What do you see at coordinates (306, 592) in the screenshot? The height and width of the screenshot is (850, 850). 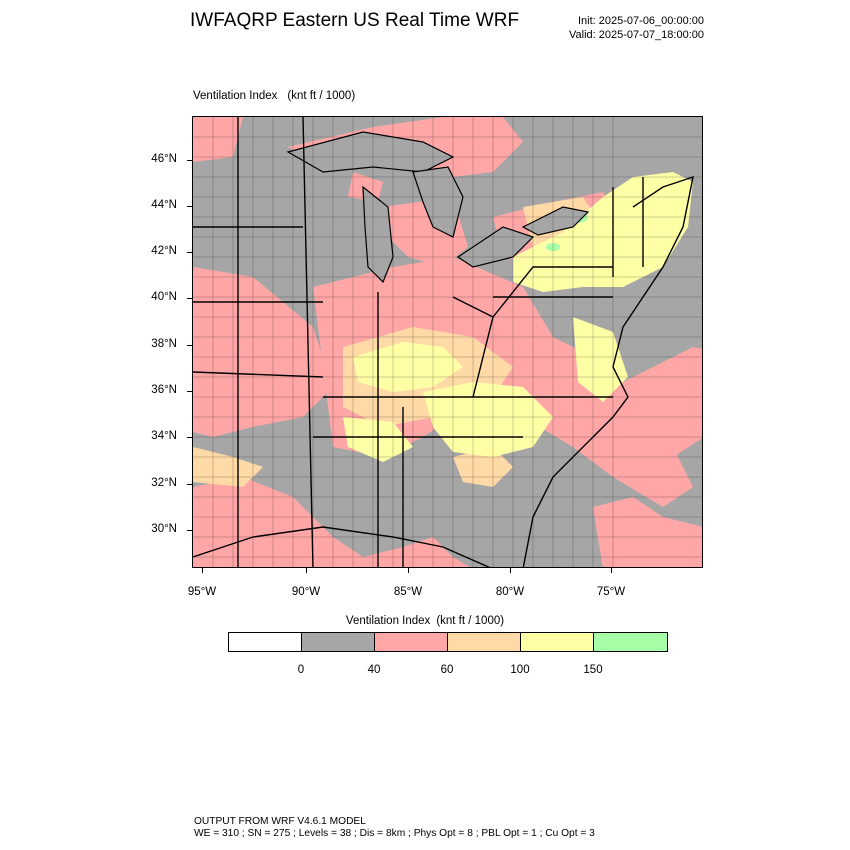 I see `lon-label-90w: 90°W` at bounding box center [306, 592].